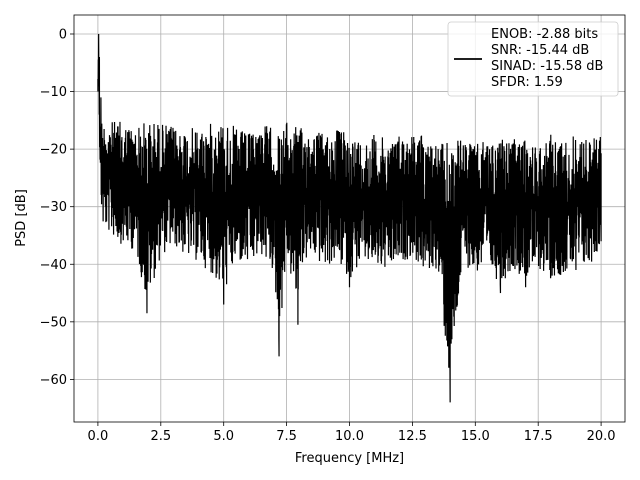 This screenshot has width=640, height=480. What do you see at coordinates (601, 436) in the screenshot?
I see `x-tick-label: 20.0` at bounding box center [601, 436].